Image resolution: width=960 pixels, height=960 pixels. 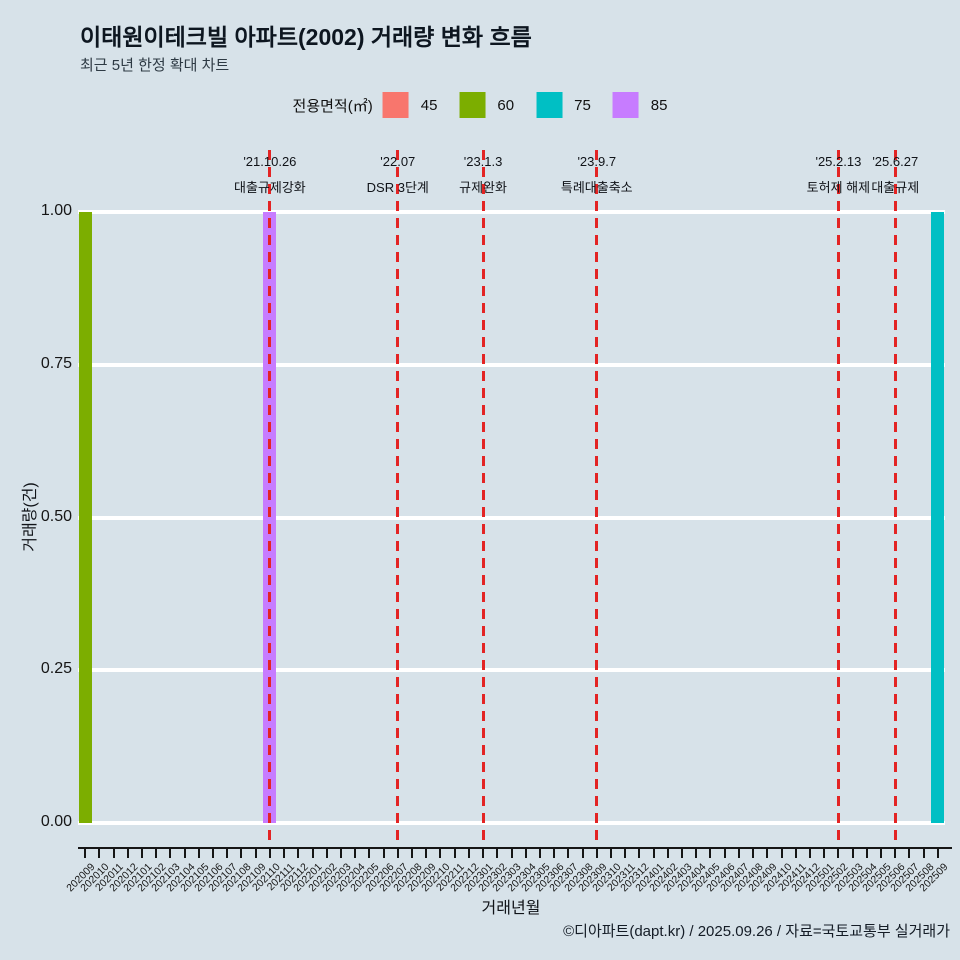 What do you see at coordinates (511, 212) in the screenshot?
I see `y-grid-line-1.00` at bounding box center [511, 212].